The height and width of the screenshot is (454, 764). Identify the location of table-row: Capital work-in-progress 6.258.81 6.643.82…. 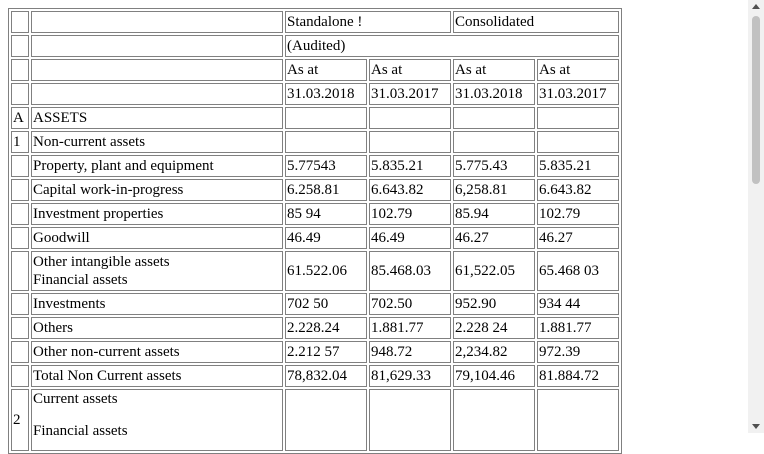
(315, 190).